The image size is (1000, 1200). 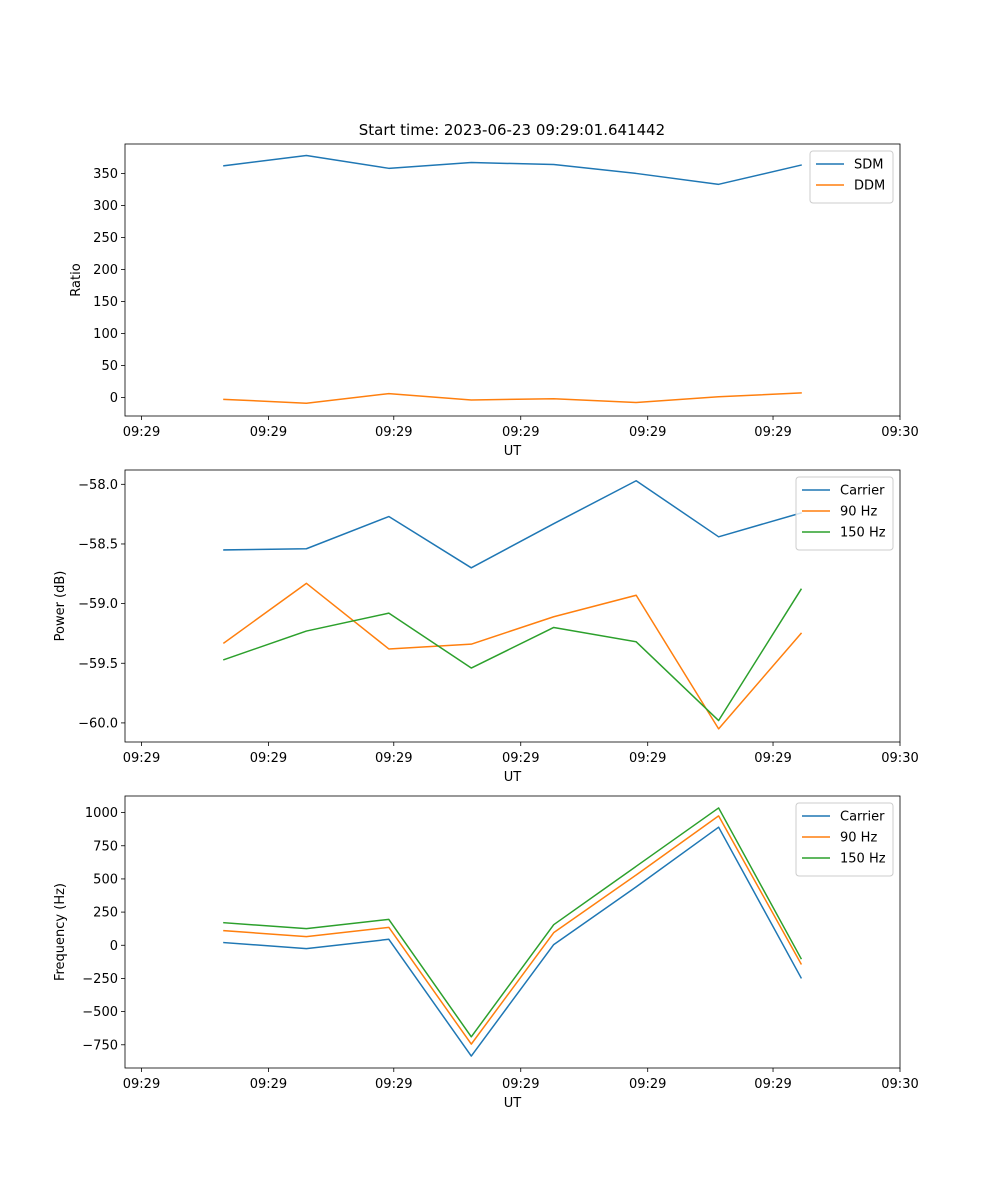 What do you see at coordinates (60, 606) in the screenshot?
I see `y-axis-label: Power (dB)` at bounding box center [60, 606].